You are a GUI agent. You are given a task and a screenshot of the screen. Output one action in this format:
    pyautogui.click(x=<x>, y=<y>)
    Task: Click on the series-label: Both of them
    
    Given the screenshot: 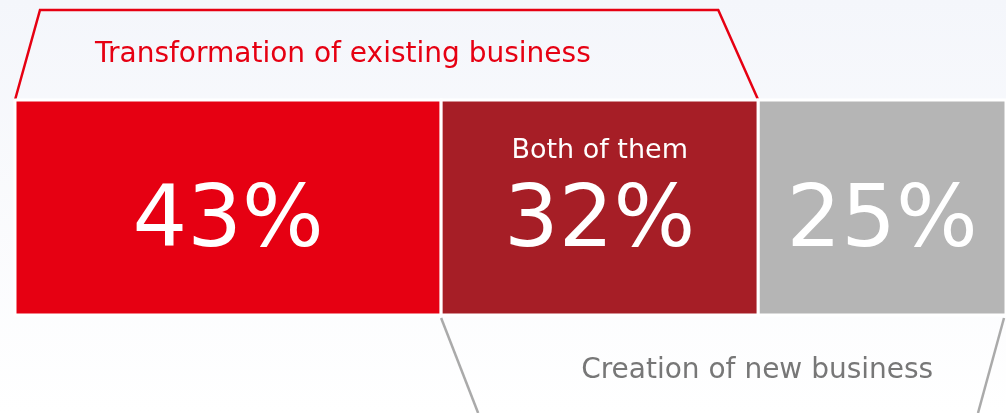 What is the action you would take?
    pyautogui.click(x=599, y=148)
    